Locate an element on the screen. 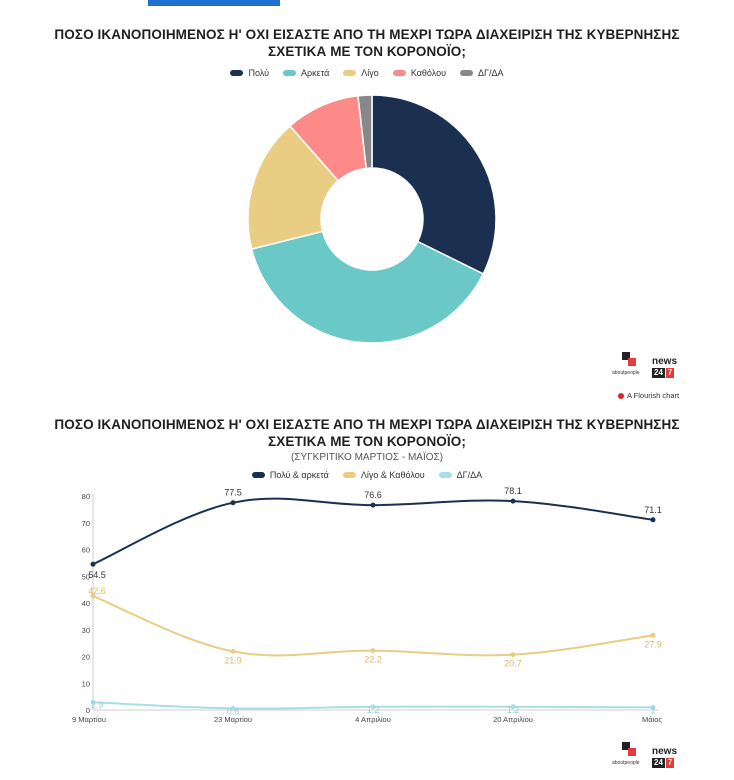 Image resolution: width=734 pixels, height=780 pixels. branding-block-2: aboutpeople news 24 7 is located at coordinates (647, 757).